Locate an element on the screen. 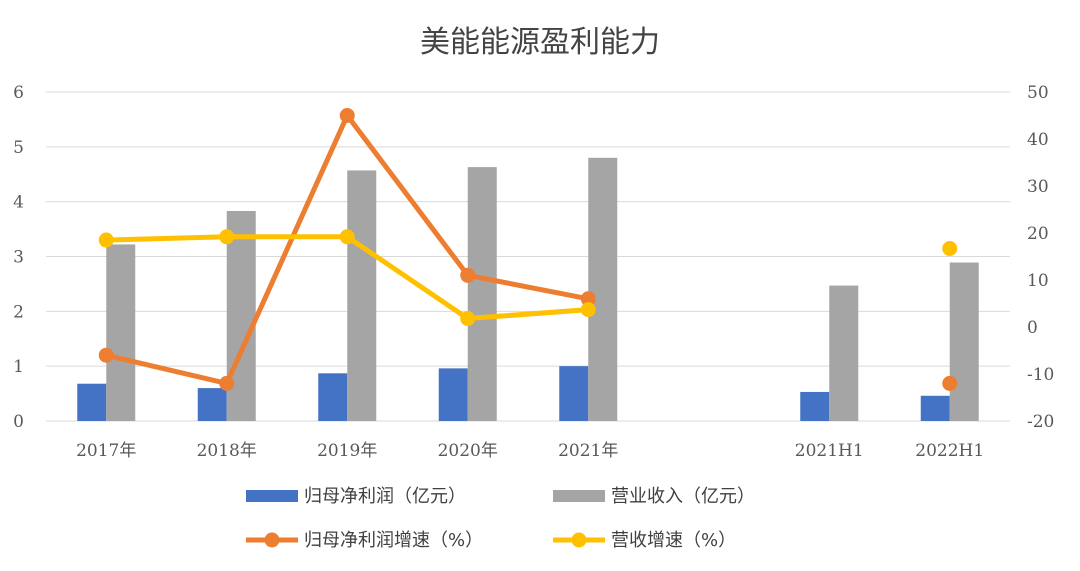 Image resolution: width=1080 pixels, height=571 pixels. legend-item: 归母净利润（亿元） is located at coordinates (356, 496).